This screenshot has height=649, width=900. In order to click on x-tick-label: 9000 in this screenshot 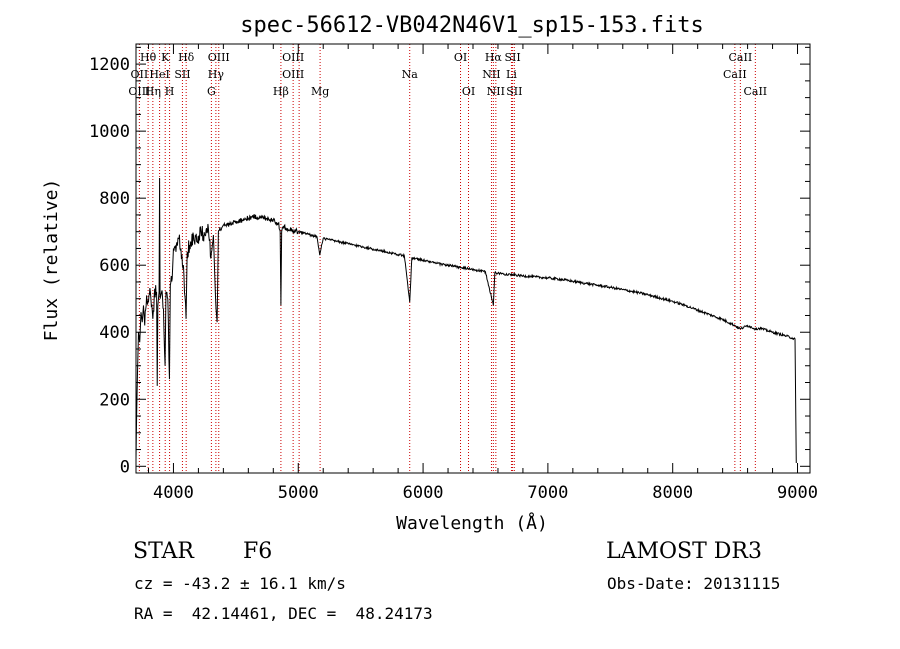, I will do `click(797, 493)`.